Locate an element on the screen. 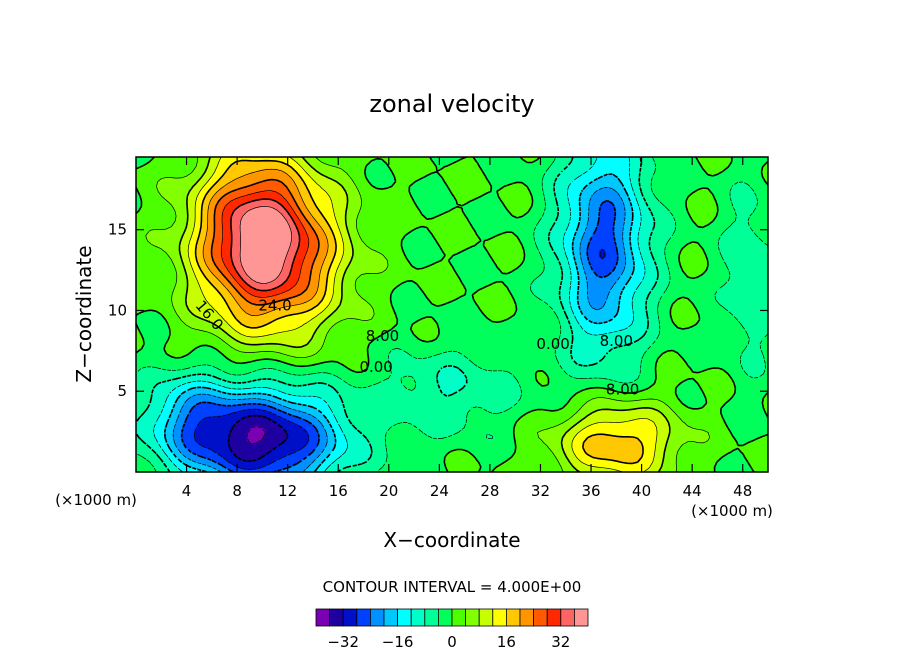 The width and height of the screenshot is (904, 654). x-axis-unit-right: (×1000 m) is located at coordinates (732, 511).